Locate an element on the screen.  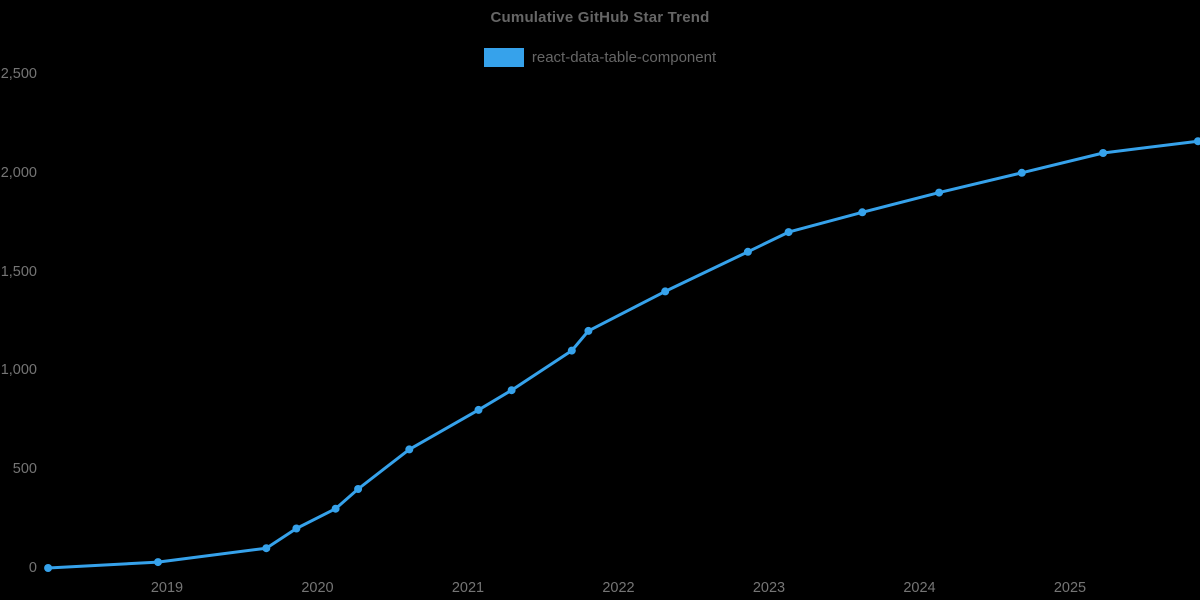
x-tick-label: 2025 is located at coordinates (1070, 588).